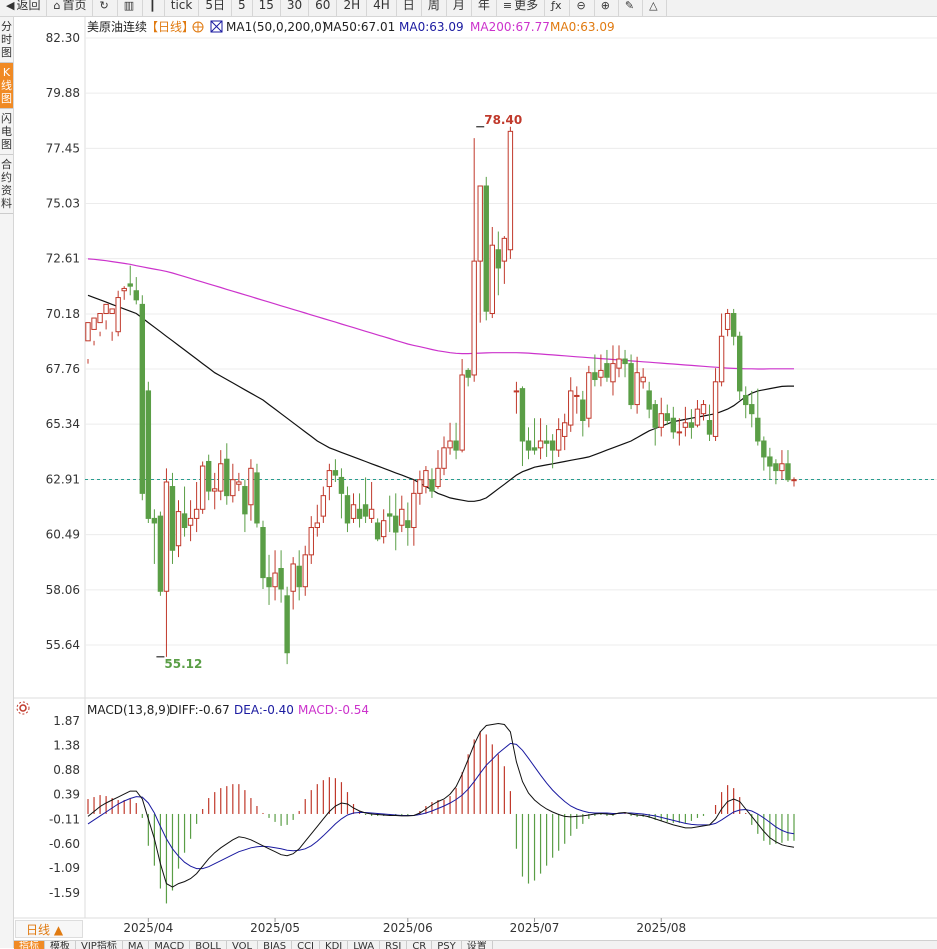 This screenshot has width=937, height=949. Describe the element at coordinates (99, 945) in the screenshot. I see `tab-2: VIP指标` at that location.